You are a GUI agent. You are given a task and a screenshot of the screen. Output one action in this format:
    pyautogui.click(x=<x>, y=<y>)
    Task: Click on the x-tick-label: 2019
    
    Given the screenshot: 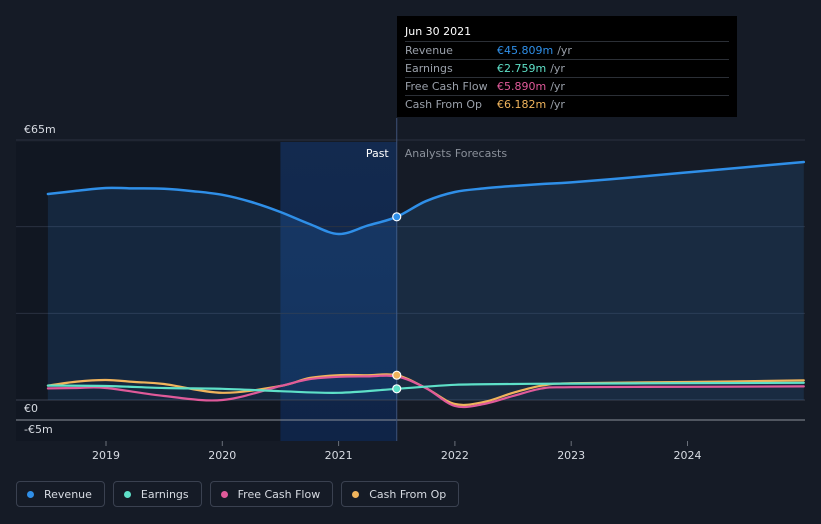 What is the action you would take?
    pyautogui.click(x=106, y=455)
    